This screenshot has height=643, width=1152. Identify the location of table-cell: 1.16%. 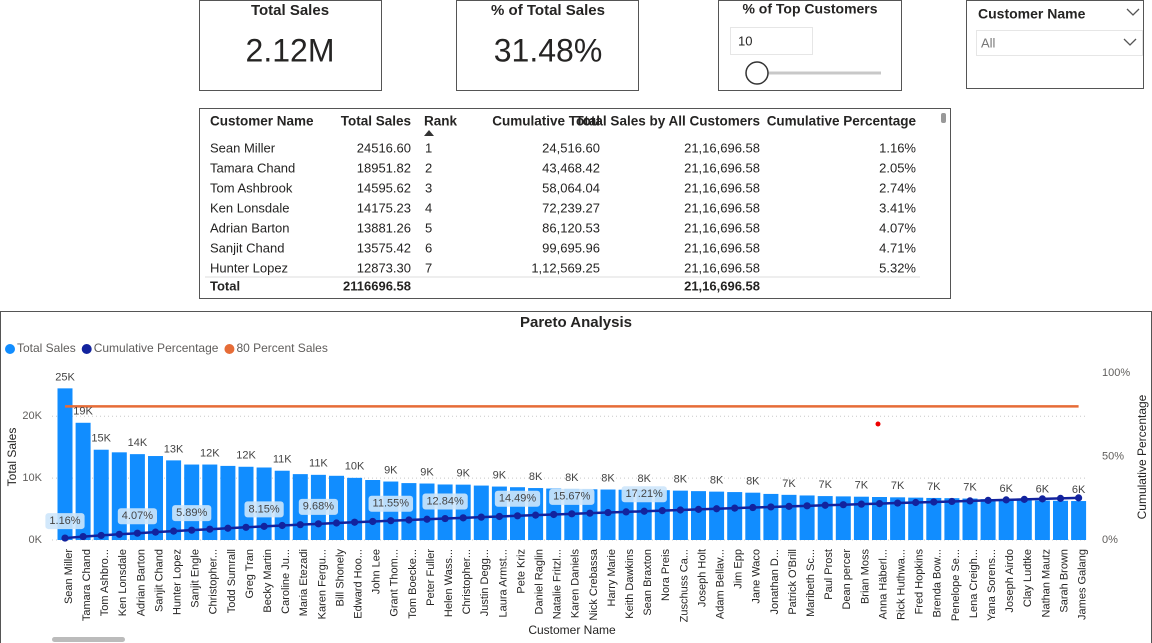
(897, 147).